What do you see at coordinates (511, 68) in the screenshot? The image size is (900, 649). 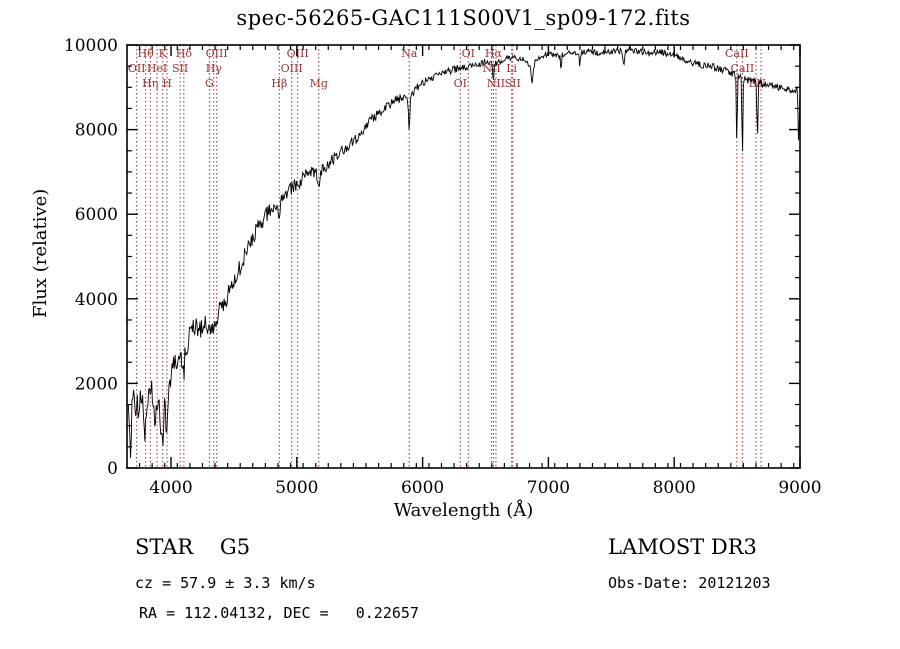 I see `marker-label: Li` at bounding box center [511, 68].